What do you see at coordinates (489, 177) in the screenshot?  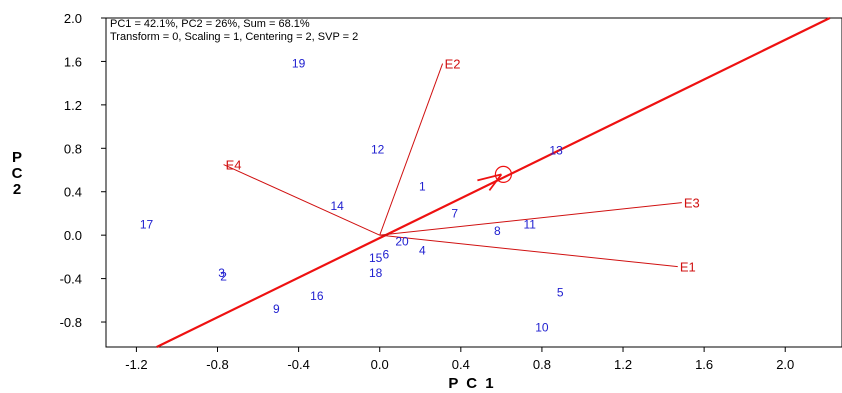 I see `aec-arrow-head-upper` at bounding box center [489, 177].